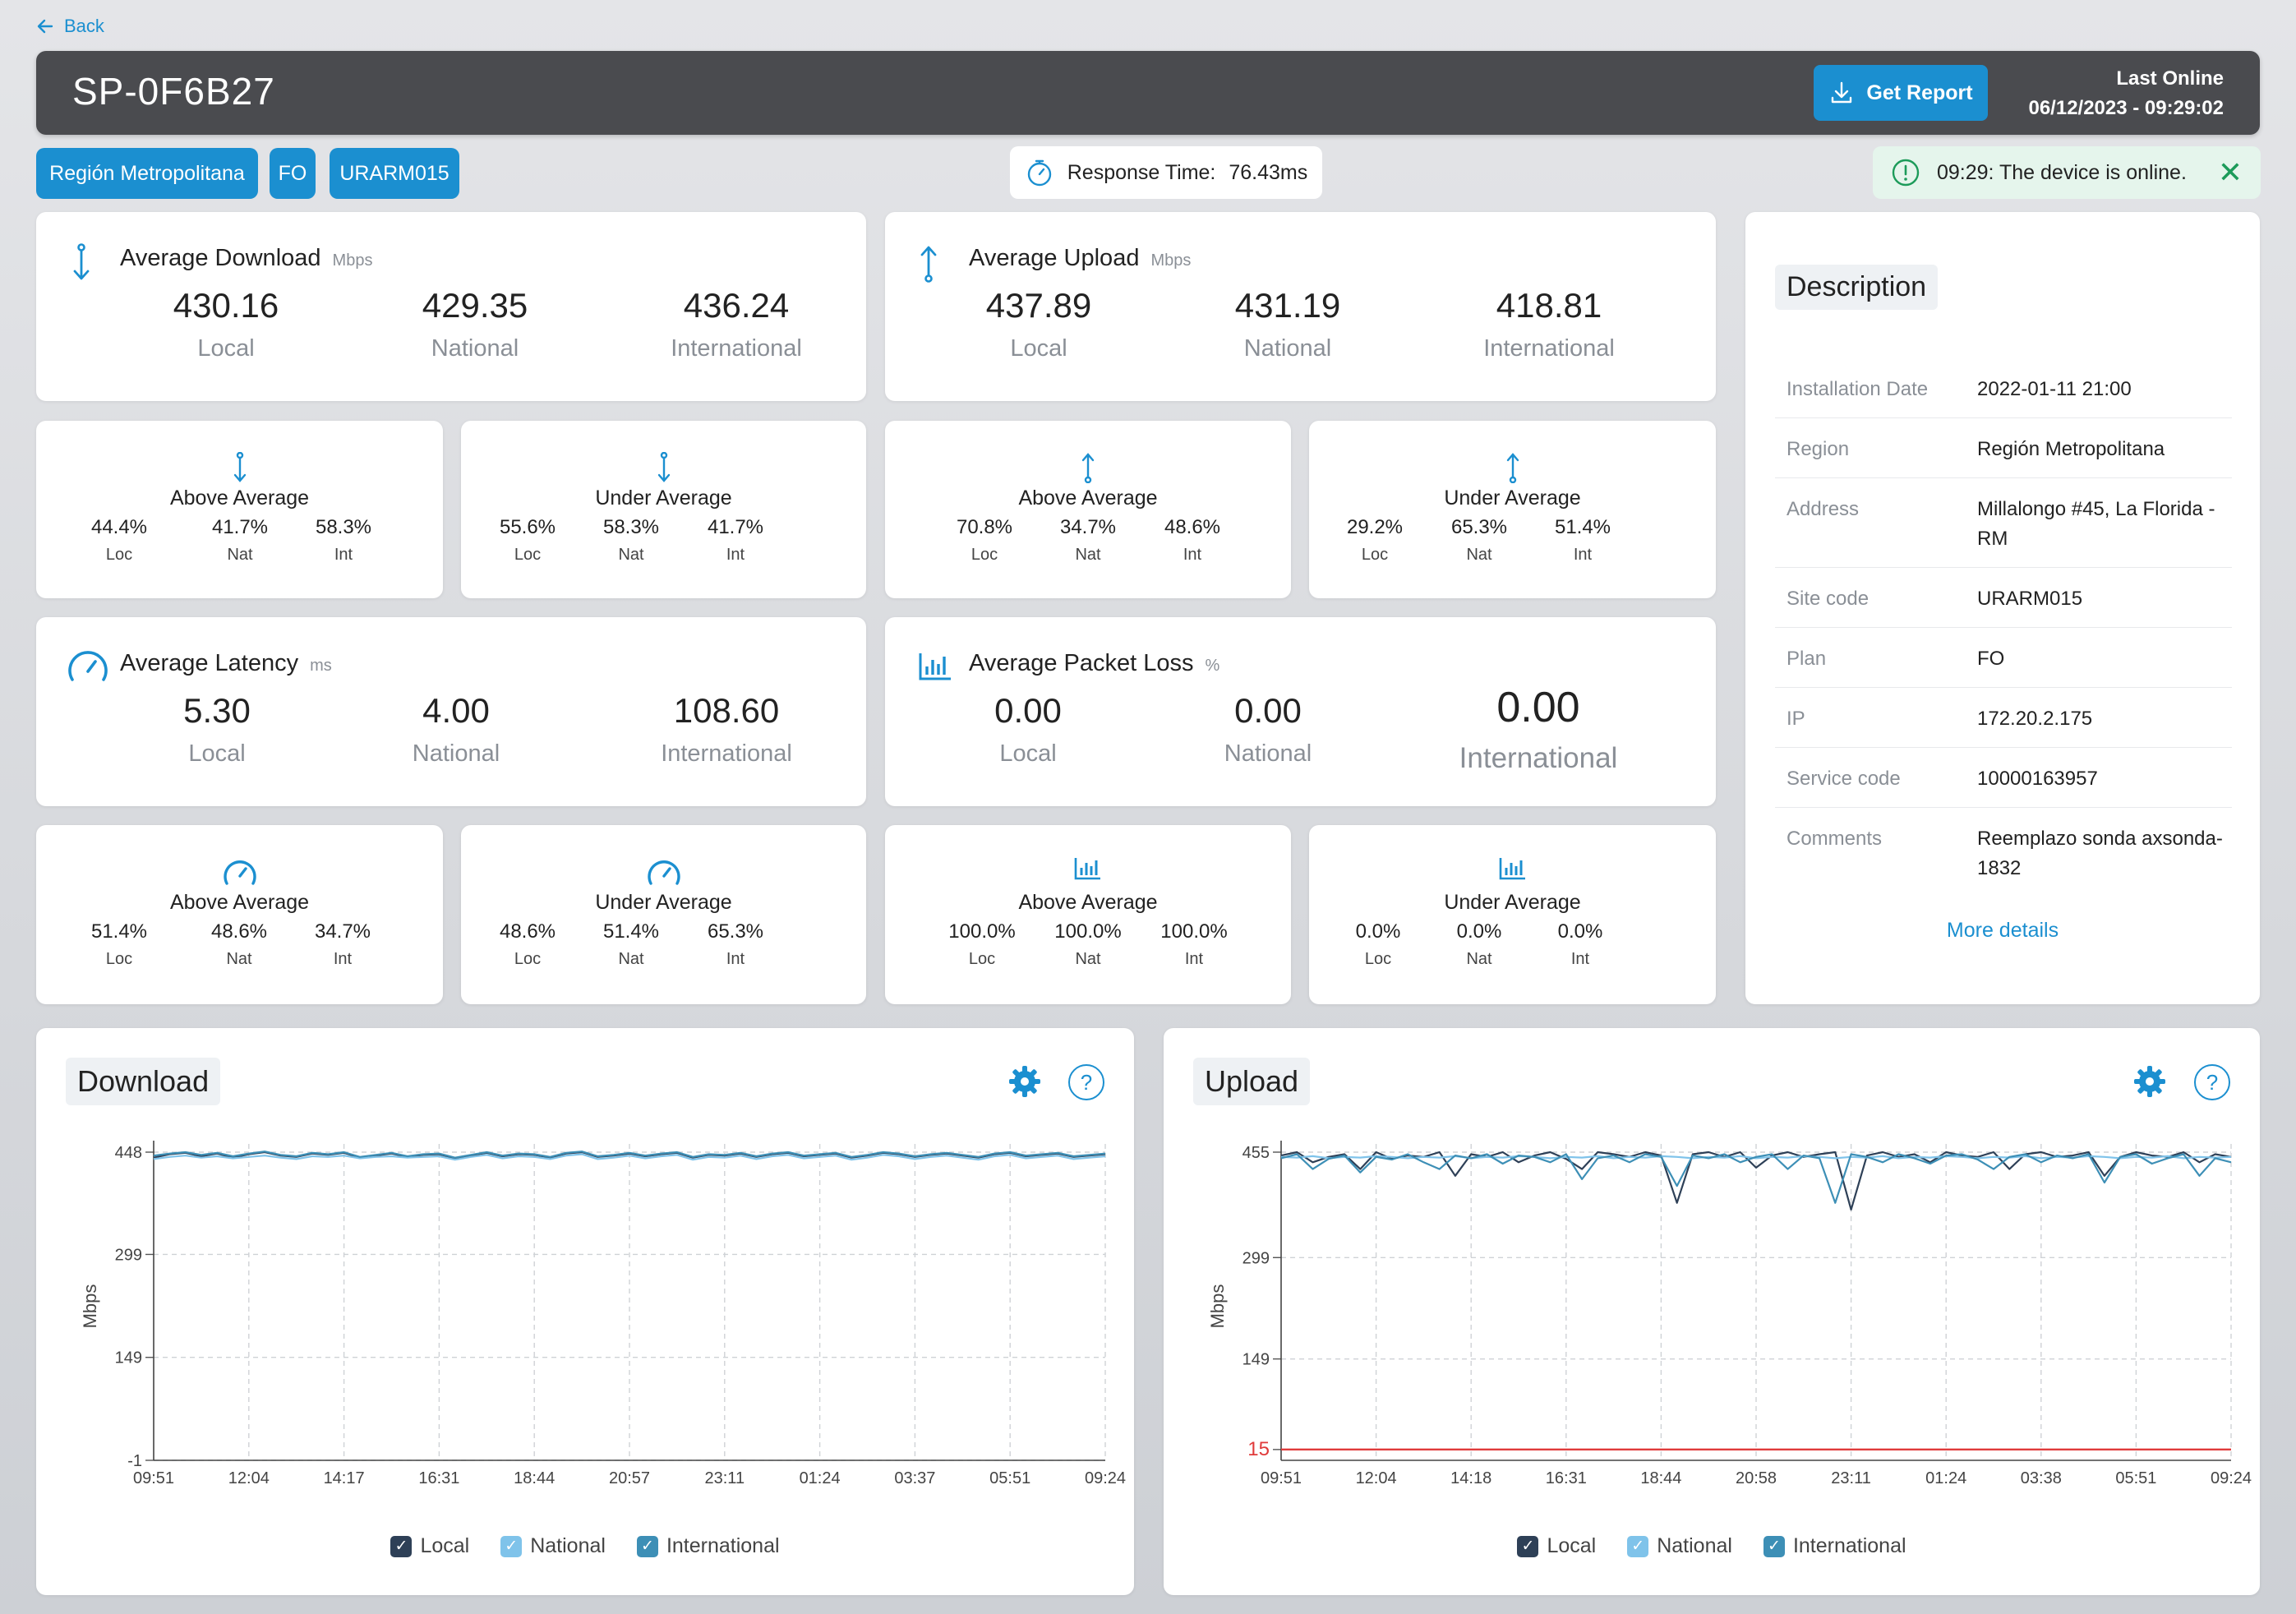 The width and height of the screenshot is (2296, 1614). I want to click on description-row: Address Millalongo #45, La Florida - RM, so click(2003, 525).